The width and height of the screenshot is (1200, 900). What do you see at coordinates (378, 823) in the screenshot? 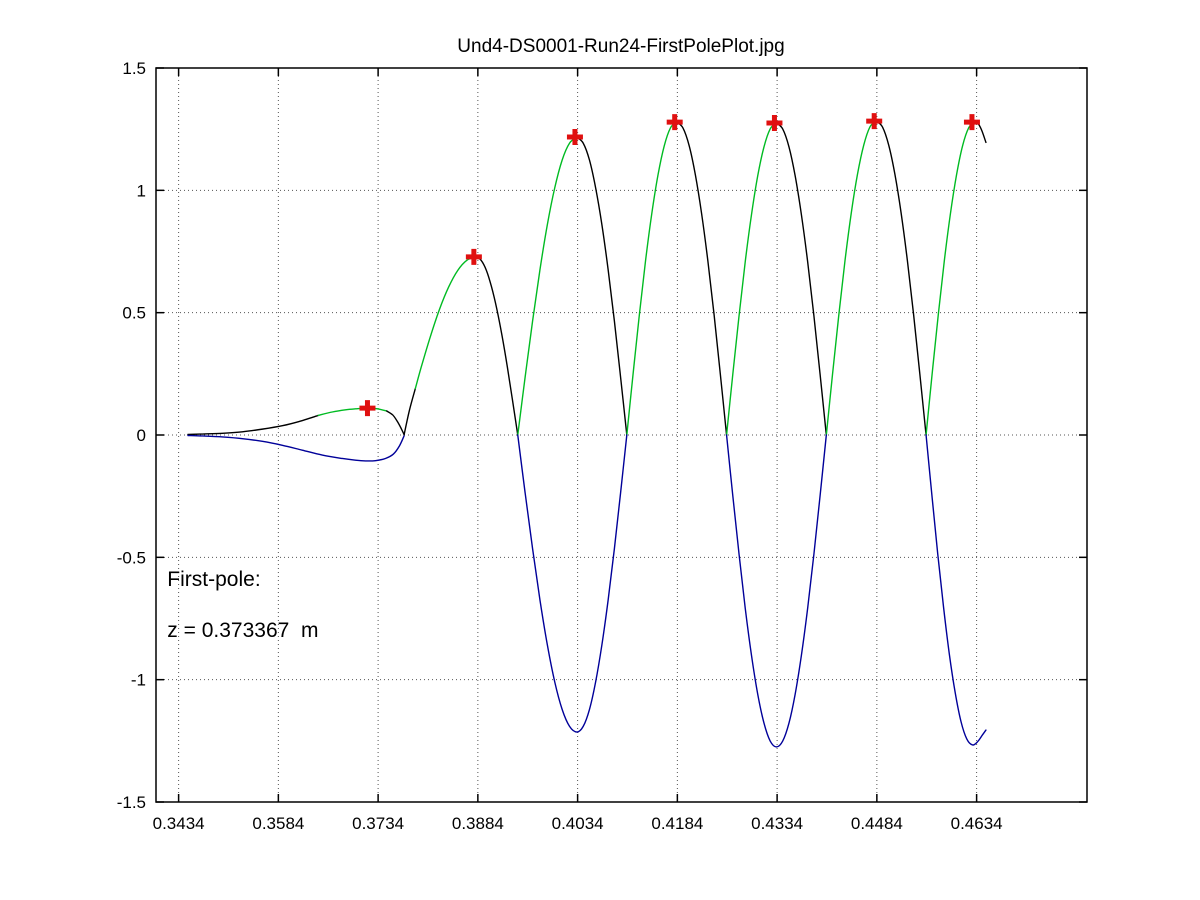
I see `x-tick-label: 0.3734` at bounding box center [378, 823].